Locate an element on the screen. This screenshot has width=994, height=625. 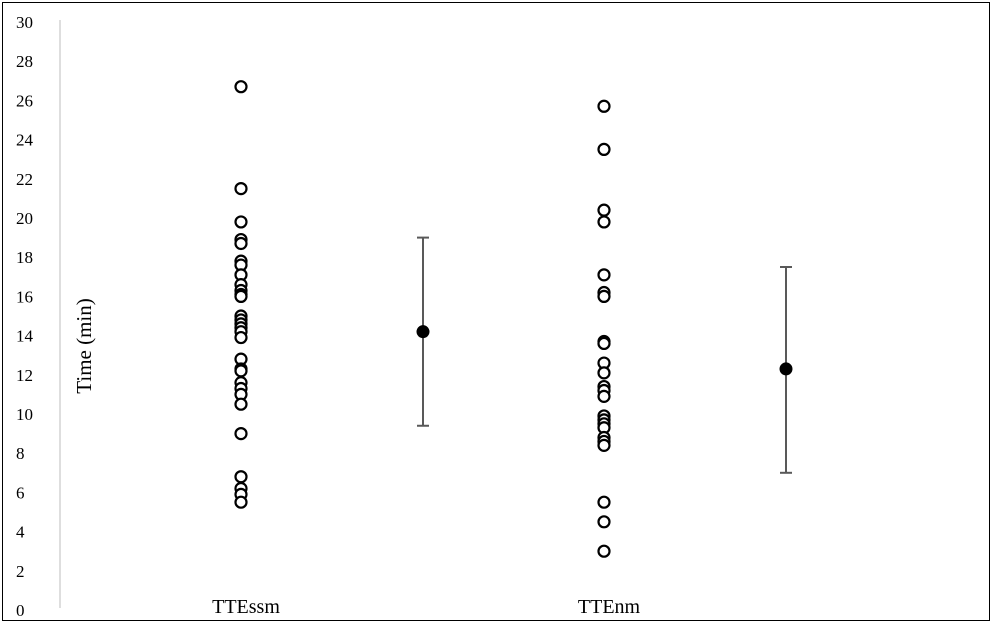
y-tick-label: 18 is located at coordinates (24, 257).